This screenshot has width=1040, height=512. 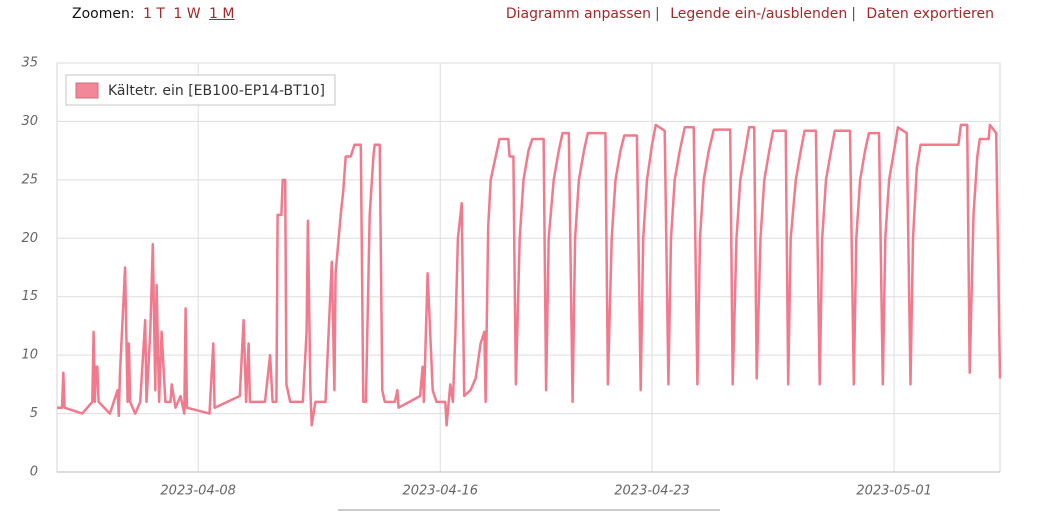 I want to click on y-tick-label: 35, so click(x=29, y=63).